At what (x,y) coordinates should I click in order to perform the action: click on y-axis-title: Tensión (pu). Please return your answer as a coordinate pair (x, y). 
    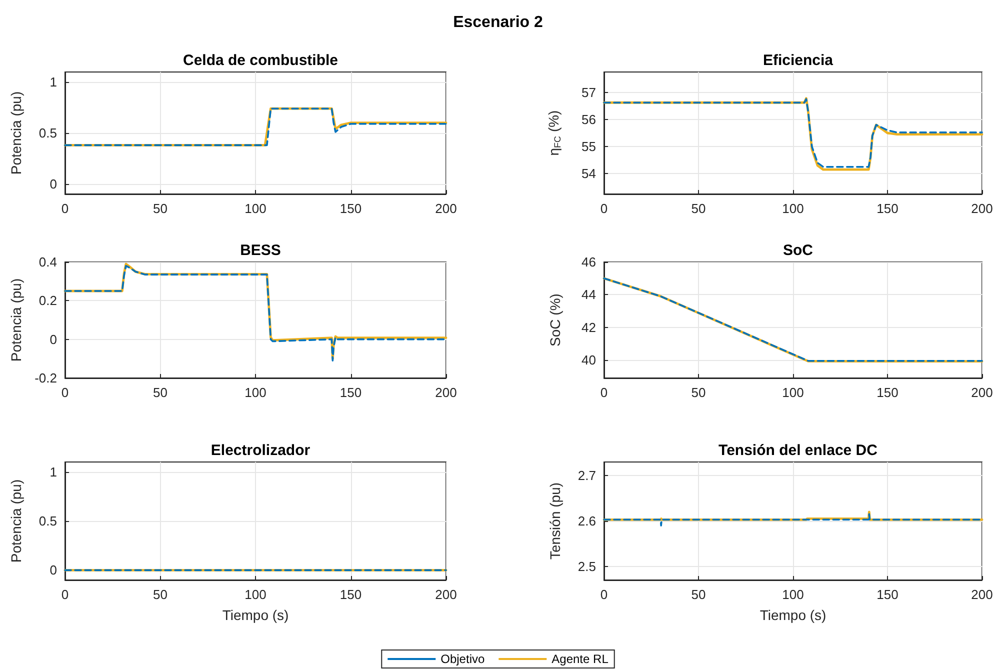
    Looking at the image, I should click on (555, 521).